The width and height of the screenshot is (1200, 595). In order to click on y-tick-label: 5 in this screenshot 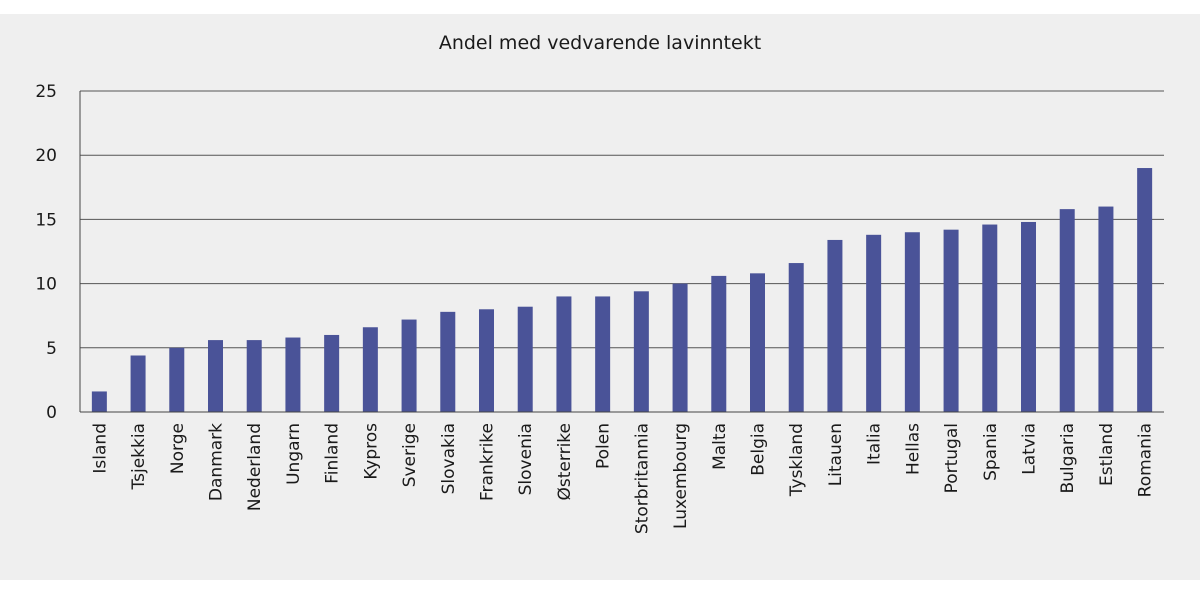, I will do `click(51, 349)`.